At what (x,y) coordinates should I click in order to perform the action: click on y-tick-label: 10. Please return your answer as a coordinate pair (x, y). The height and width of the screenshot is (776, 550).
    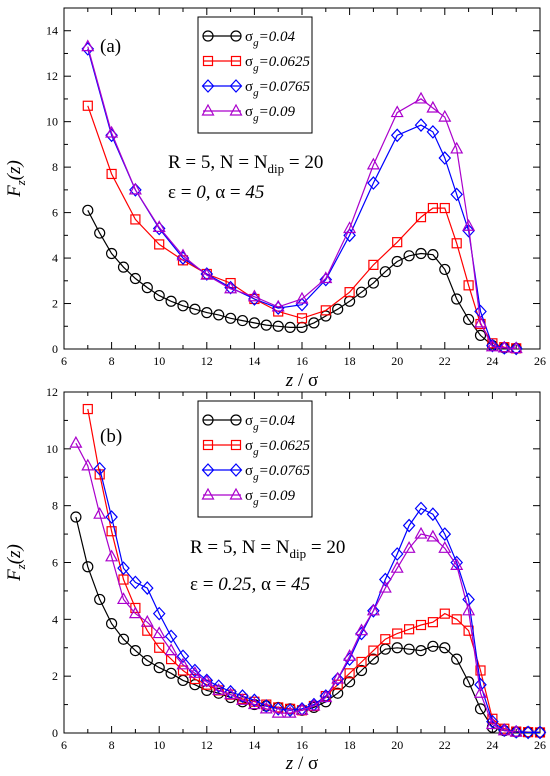
    Looking at the image, I should click on (52, 122).